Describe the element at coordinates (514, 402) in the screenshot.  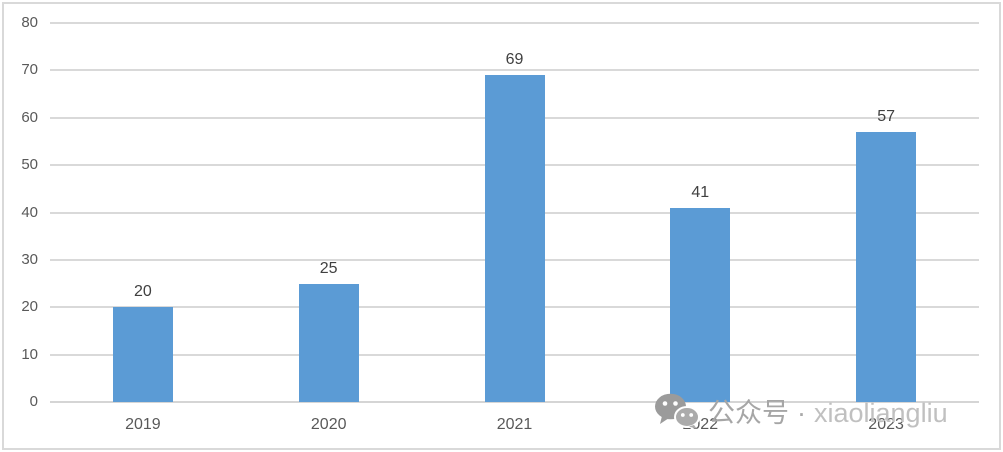
I see `x-axis-line` at that location.